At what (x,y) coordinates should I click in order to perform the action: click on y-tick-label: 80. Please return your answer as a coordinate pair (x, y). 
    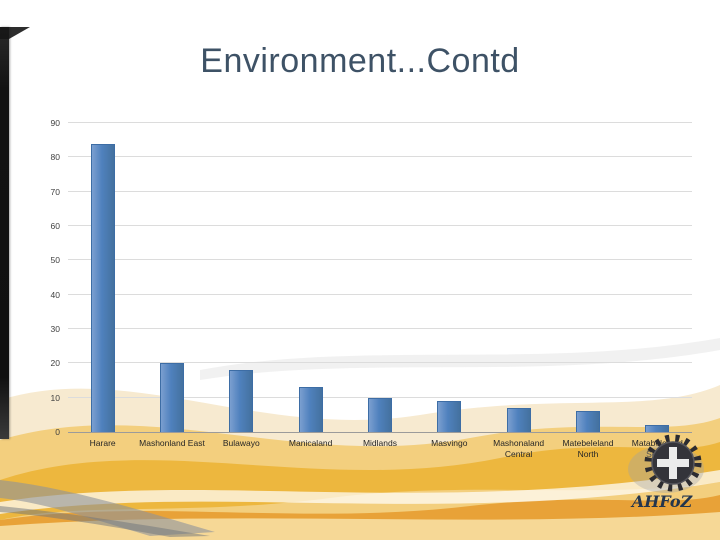
    Looking at the image, I should click on (55, 157).